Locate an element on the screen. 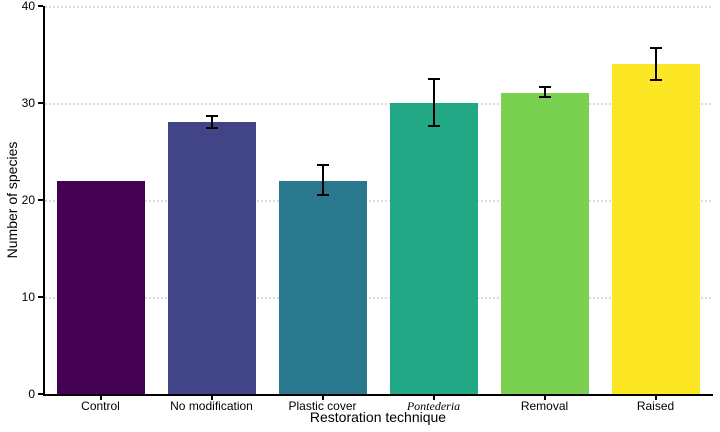  y-axis-tick-label: 10 is located at coordinates (28, 297).